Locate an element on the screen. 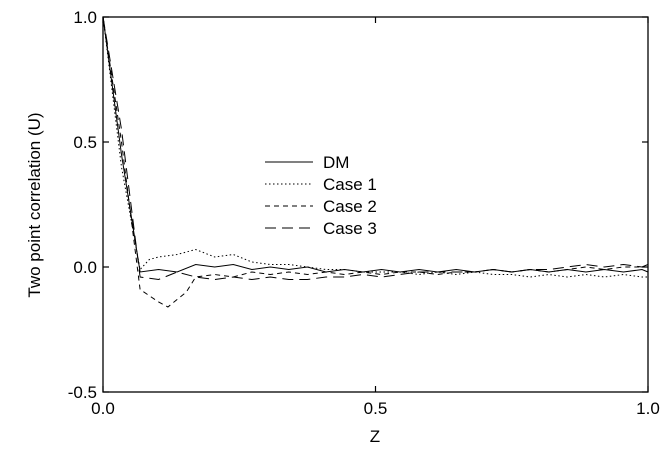 This screenshot has width=664, height=449. y-tick-label: 0.5 is located at coordinates (85, 142).